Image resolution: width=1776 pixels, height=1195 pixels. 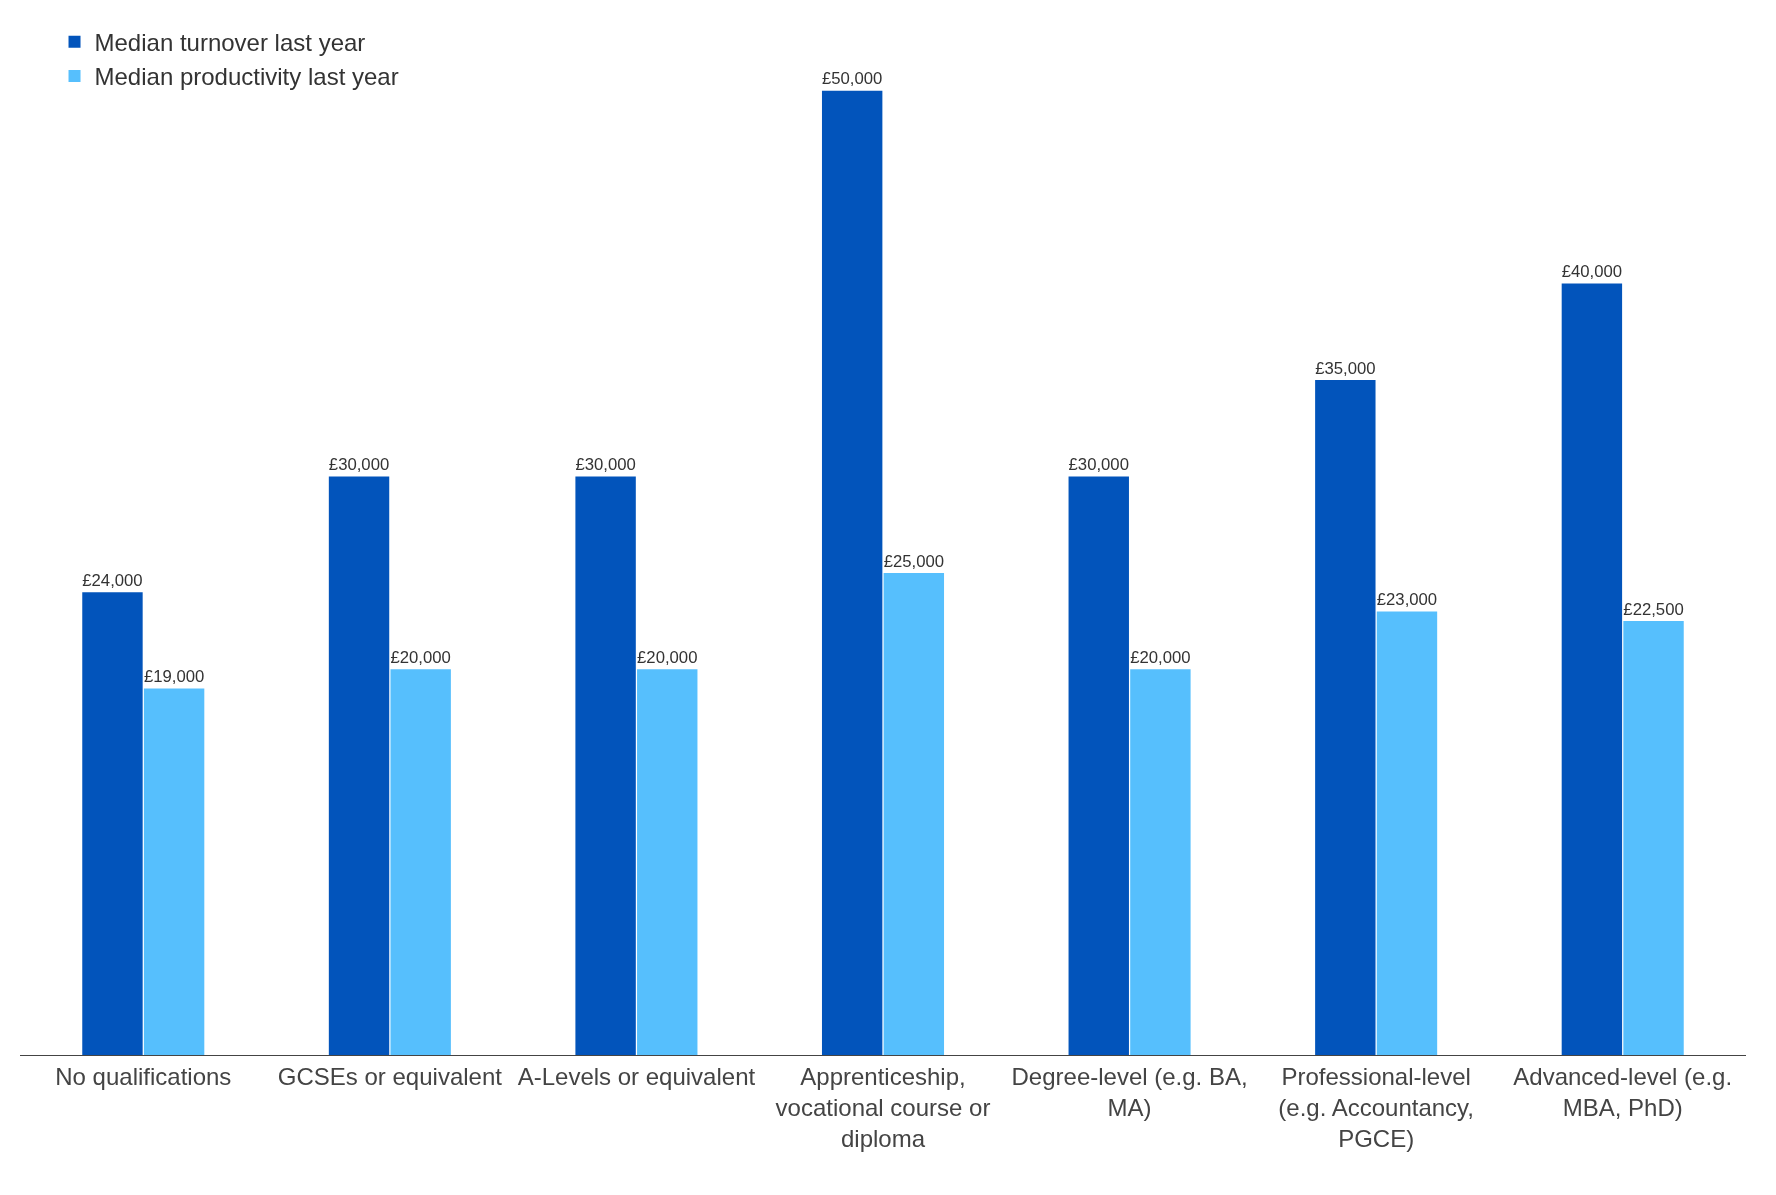 What do you see at coordinates (143, 1076) in the screenshot?
I see `x-tick-label: No qualifications` at bounding box center [143, 1076].